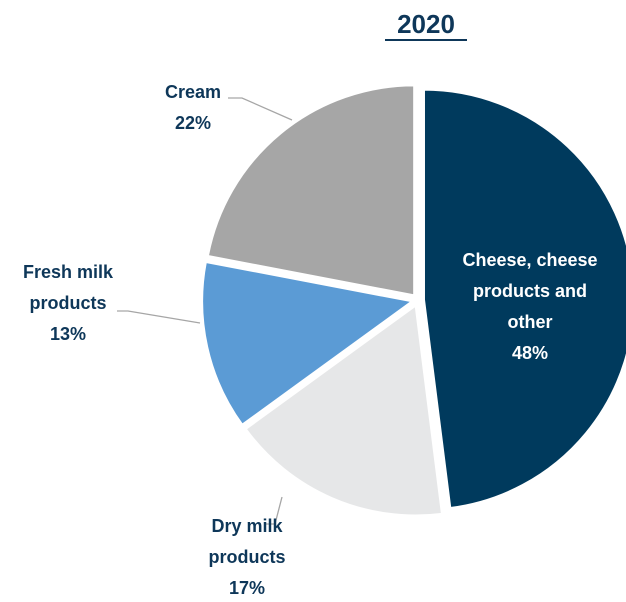 The height and width of the screenshot is (602, 626). I want to click on percent-label: 17%, so click(247, 588).